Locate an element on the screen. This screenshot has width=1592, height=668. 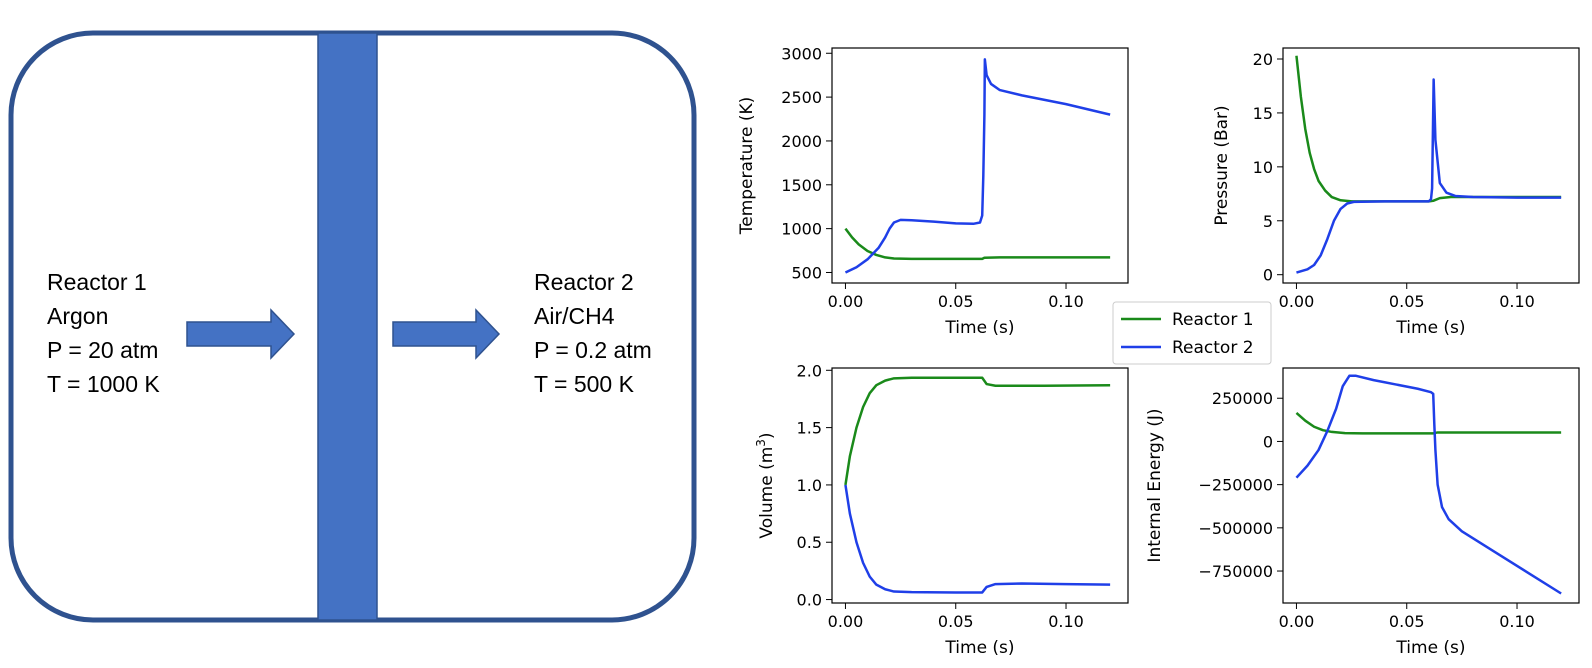
flow-arrow-left is located at coordinates (241, 334).